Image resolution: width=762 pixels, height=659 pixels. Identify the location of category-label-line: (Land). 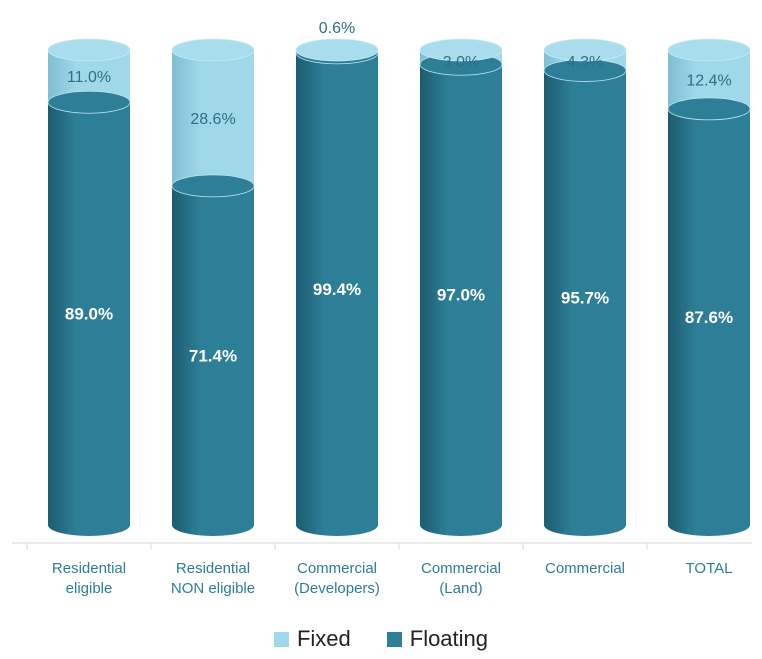
(461, 588).